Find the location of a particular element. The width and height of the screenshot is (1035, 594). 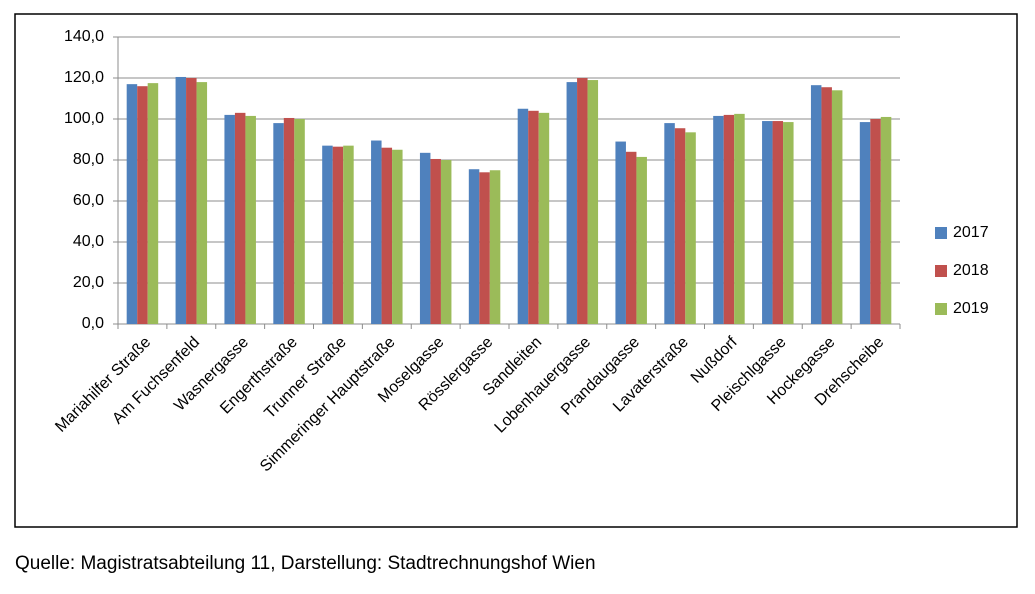

y-tick-label: 120,0 is located at coordinates (84, 77).